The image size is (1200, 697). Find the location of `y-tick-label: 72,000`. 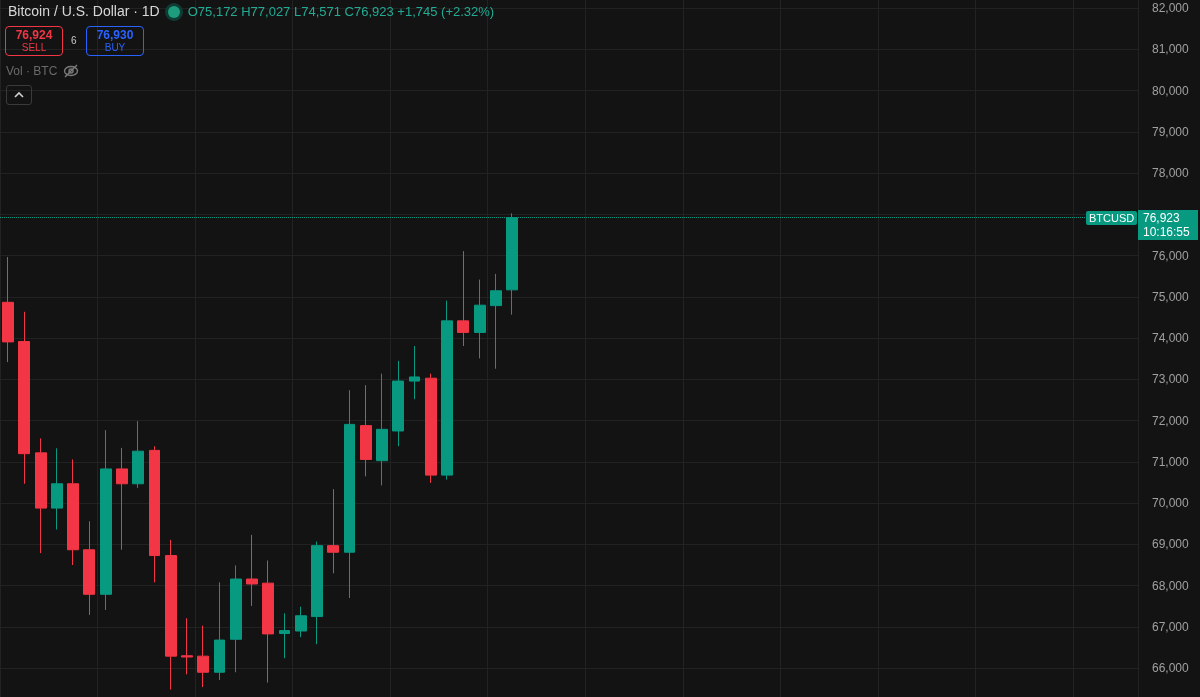

y-tick-label: 72,000 is located at coordinates (1171, 420).